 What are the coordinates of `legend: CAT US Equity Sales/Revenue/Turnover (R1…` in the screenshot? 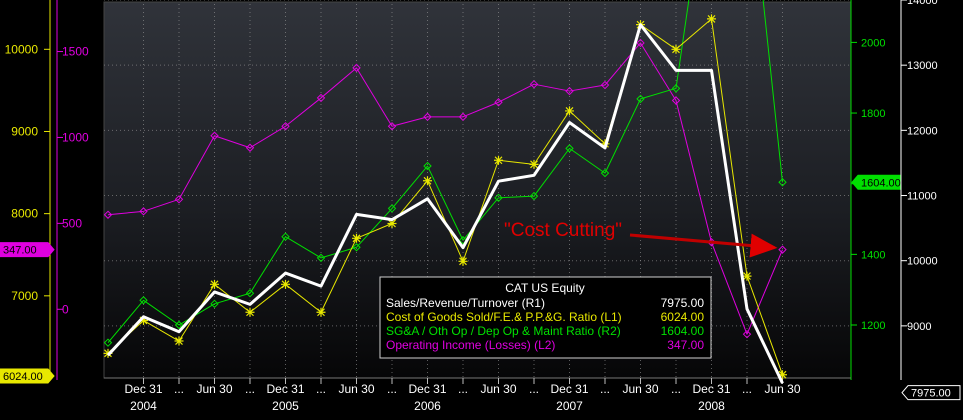 It's located at (545, 317).